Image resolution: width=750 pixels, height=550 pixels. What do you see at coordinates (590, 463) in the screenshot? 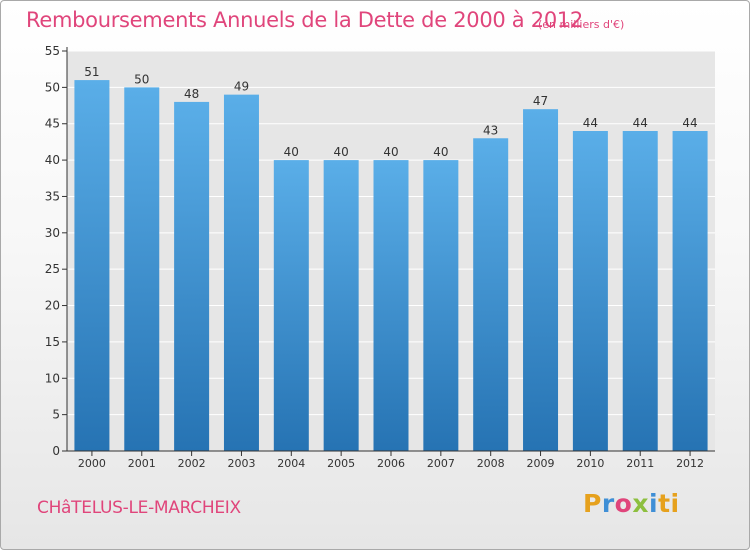
I see `x-tick-label: 2010` at bounding box center [590, 463].